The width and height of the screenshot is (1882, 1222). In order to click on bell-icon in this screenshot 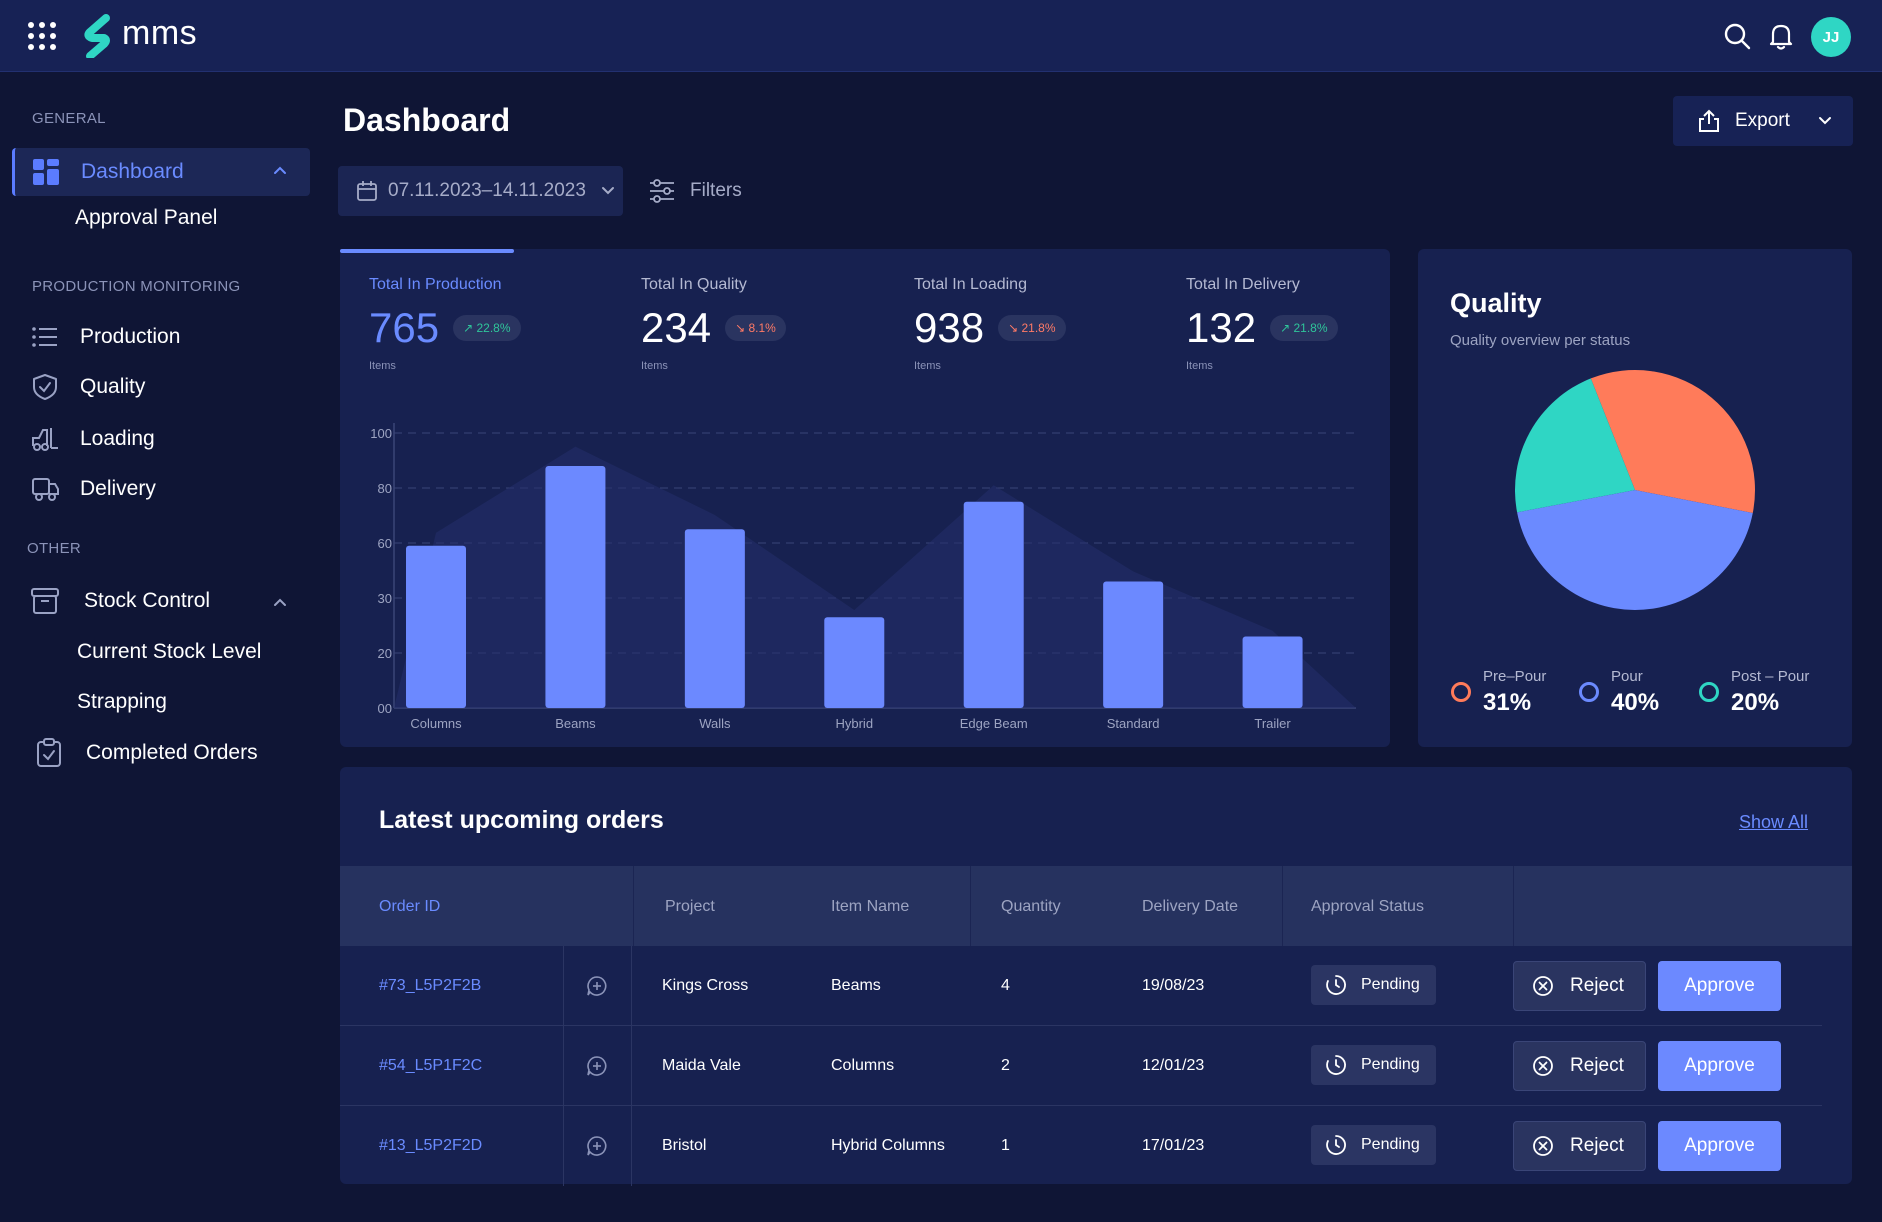, I will do `click(1781, 36)`.